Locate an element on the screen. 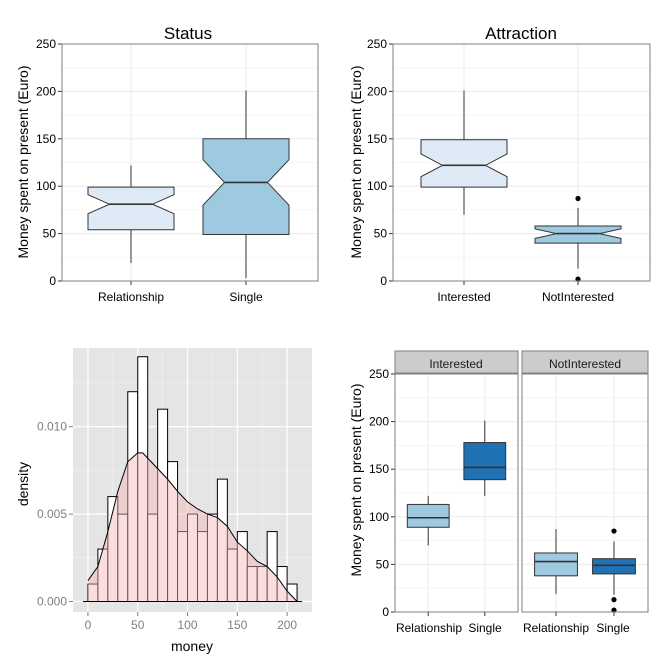  facet-y-tick-label: 250 is located at coordinates (379, 374).